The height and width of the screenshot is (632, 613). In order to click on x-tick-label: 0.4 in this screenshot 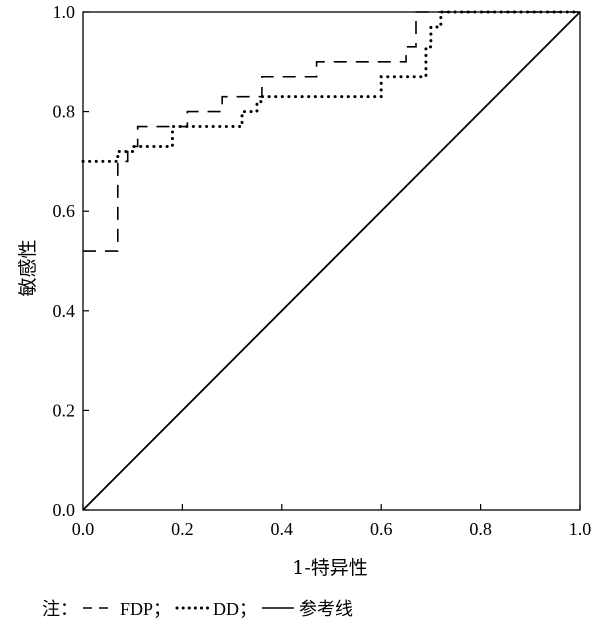, I will do `click(282, 529)`.